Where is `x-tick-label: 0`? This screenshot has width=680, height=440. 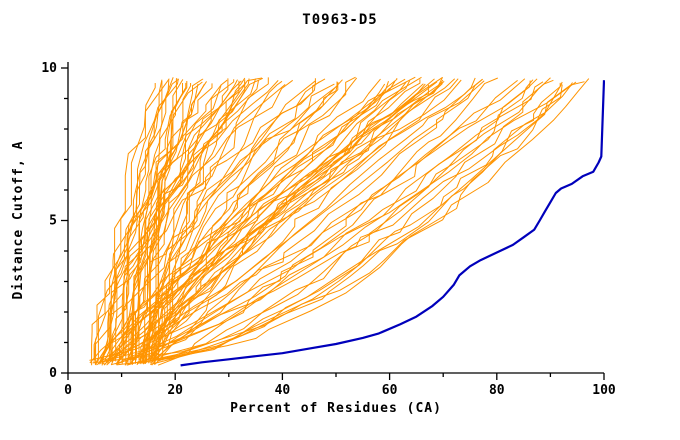 x-tick-label: 0 is located at coordinates (68, 390).